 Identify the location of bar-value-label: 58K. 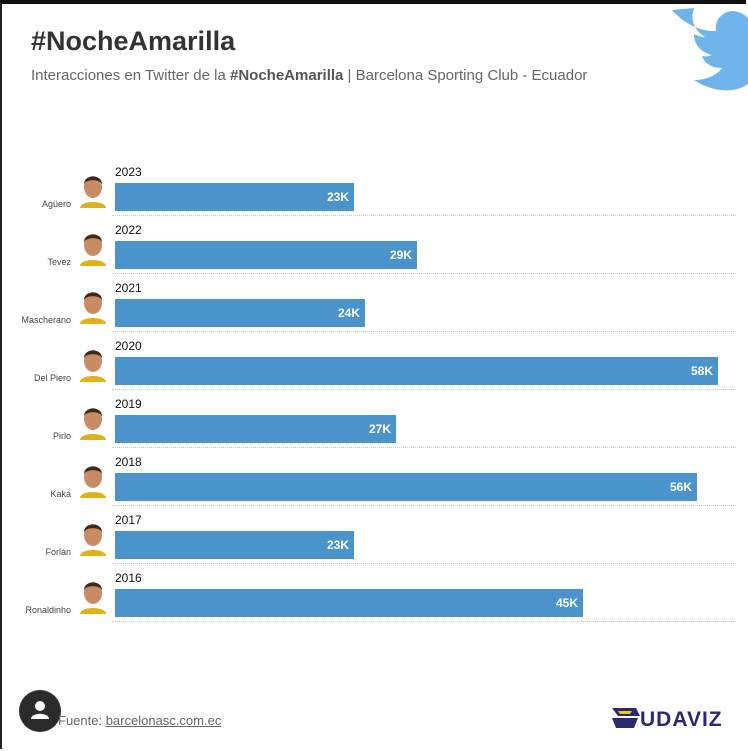
(701, 371).